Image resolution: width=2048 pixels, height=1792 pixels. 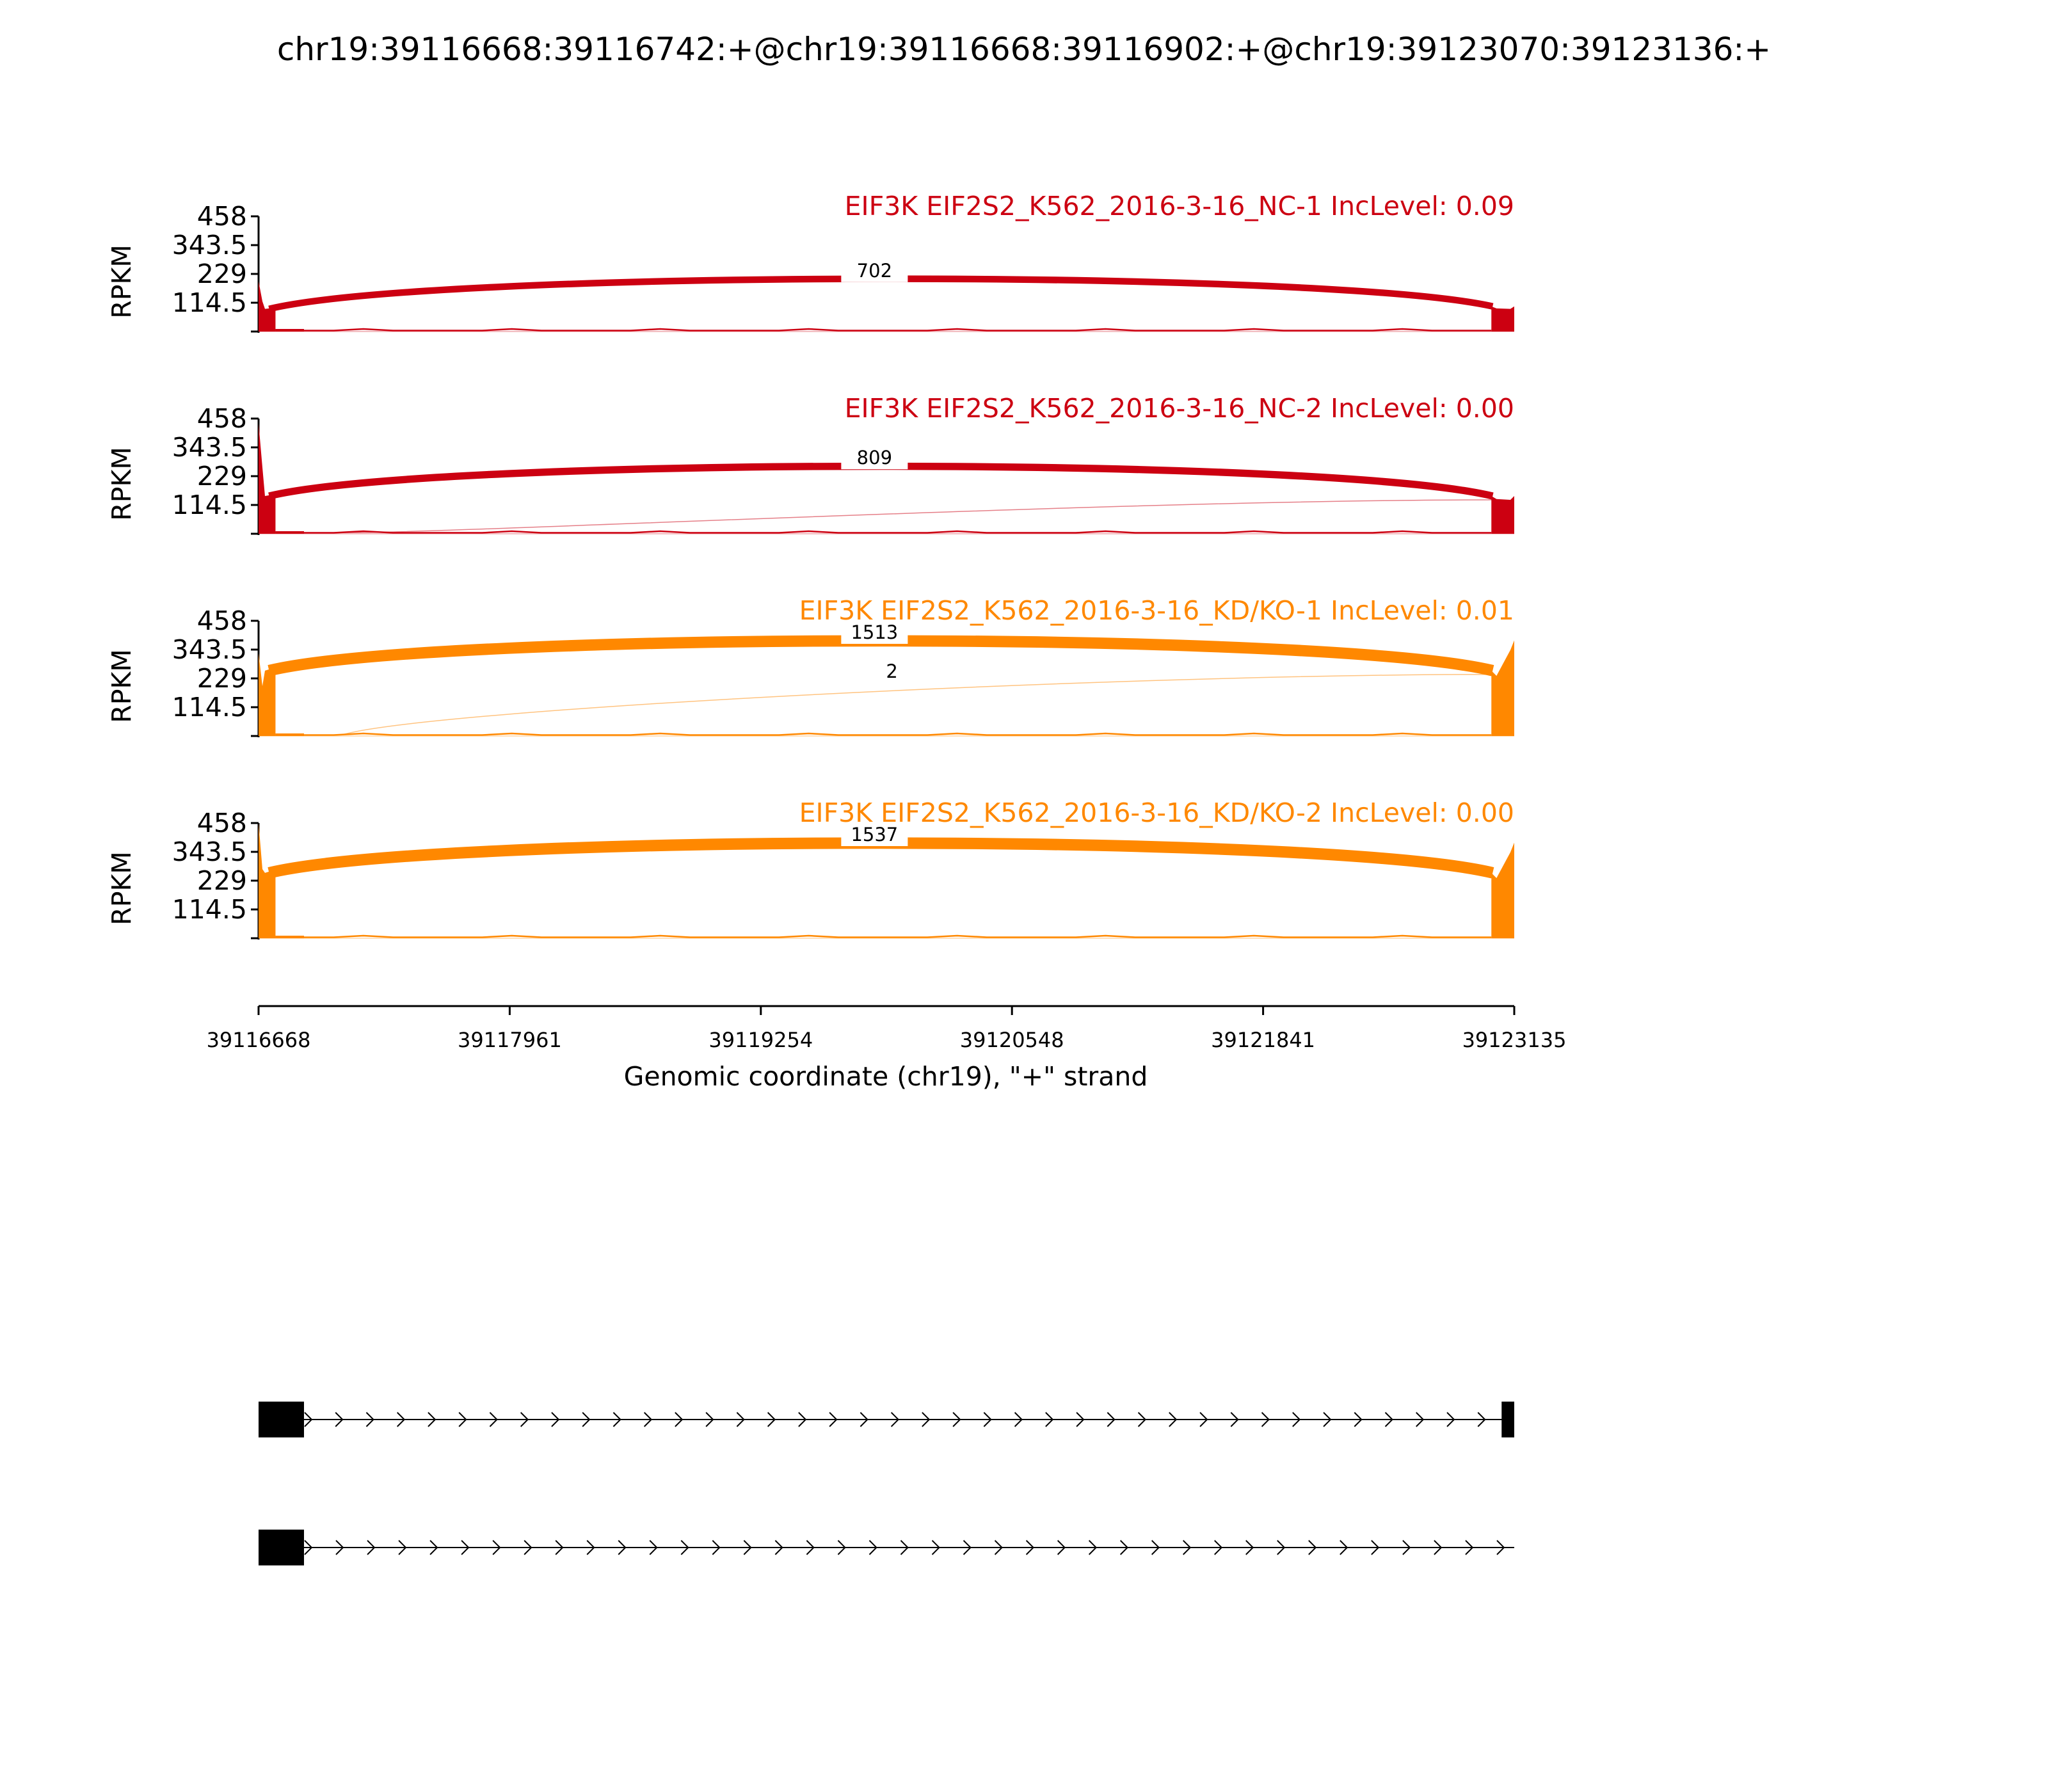 I want to click on junction-count: 1513, so click(x=874, y=632).